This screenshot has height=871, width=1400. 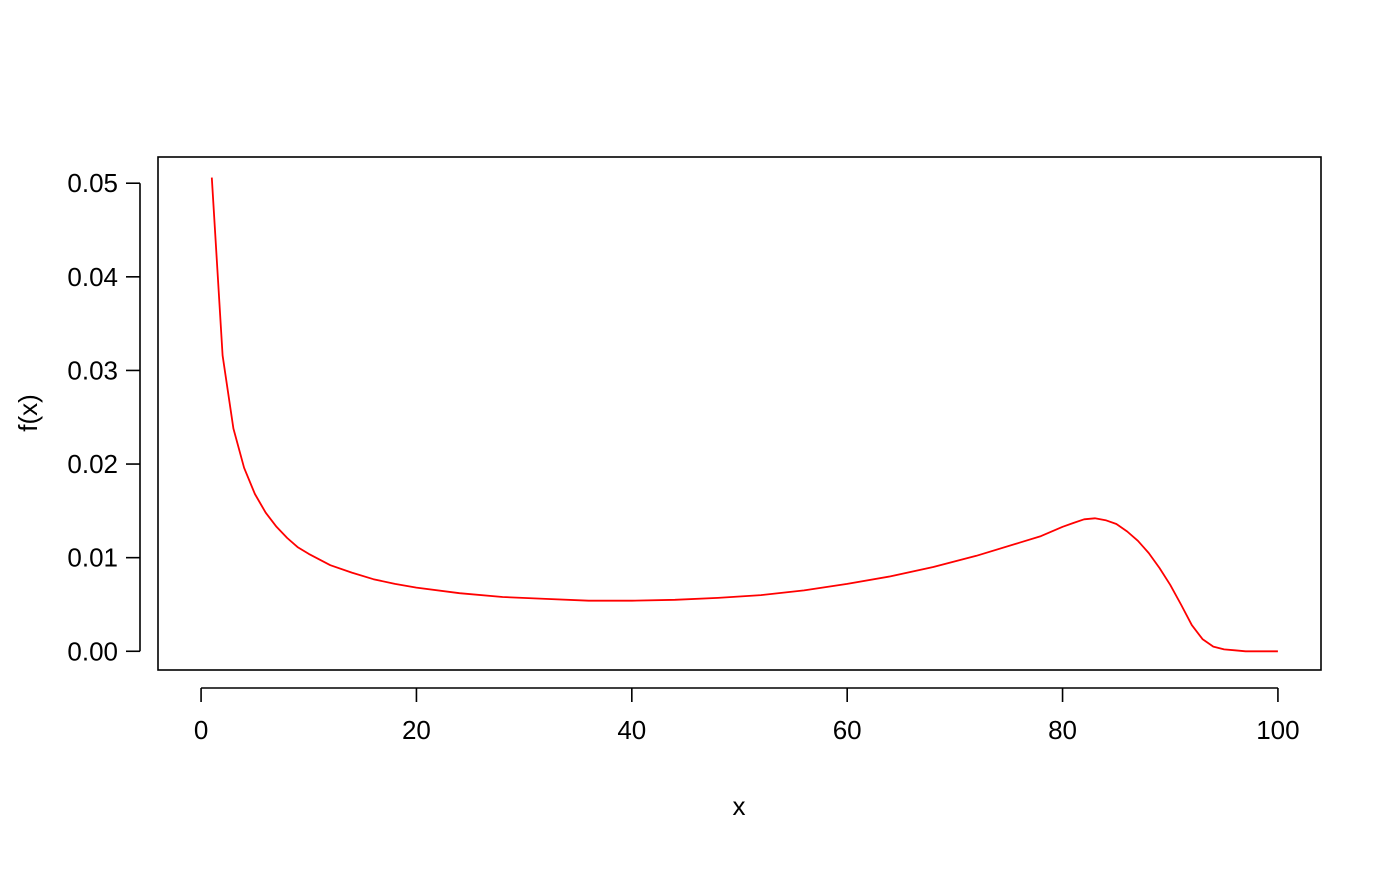 I want to click on y-tick-label: 0.05, so click(x=92, y=183).